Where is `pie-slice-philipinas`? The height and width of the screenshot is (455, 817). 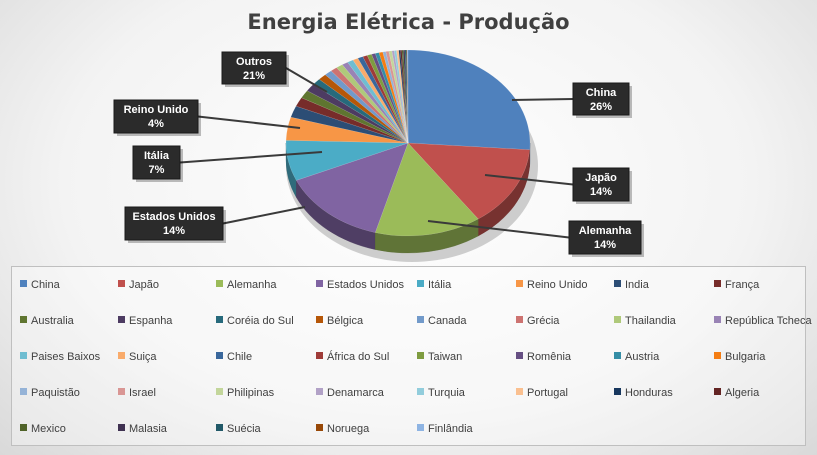 pie-slice-philipinas is located at coordinates (398, 97).